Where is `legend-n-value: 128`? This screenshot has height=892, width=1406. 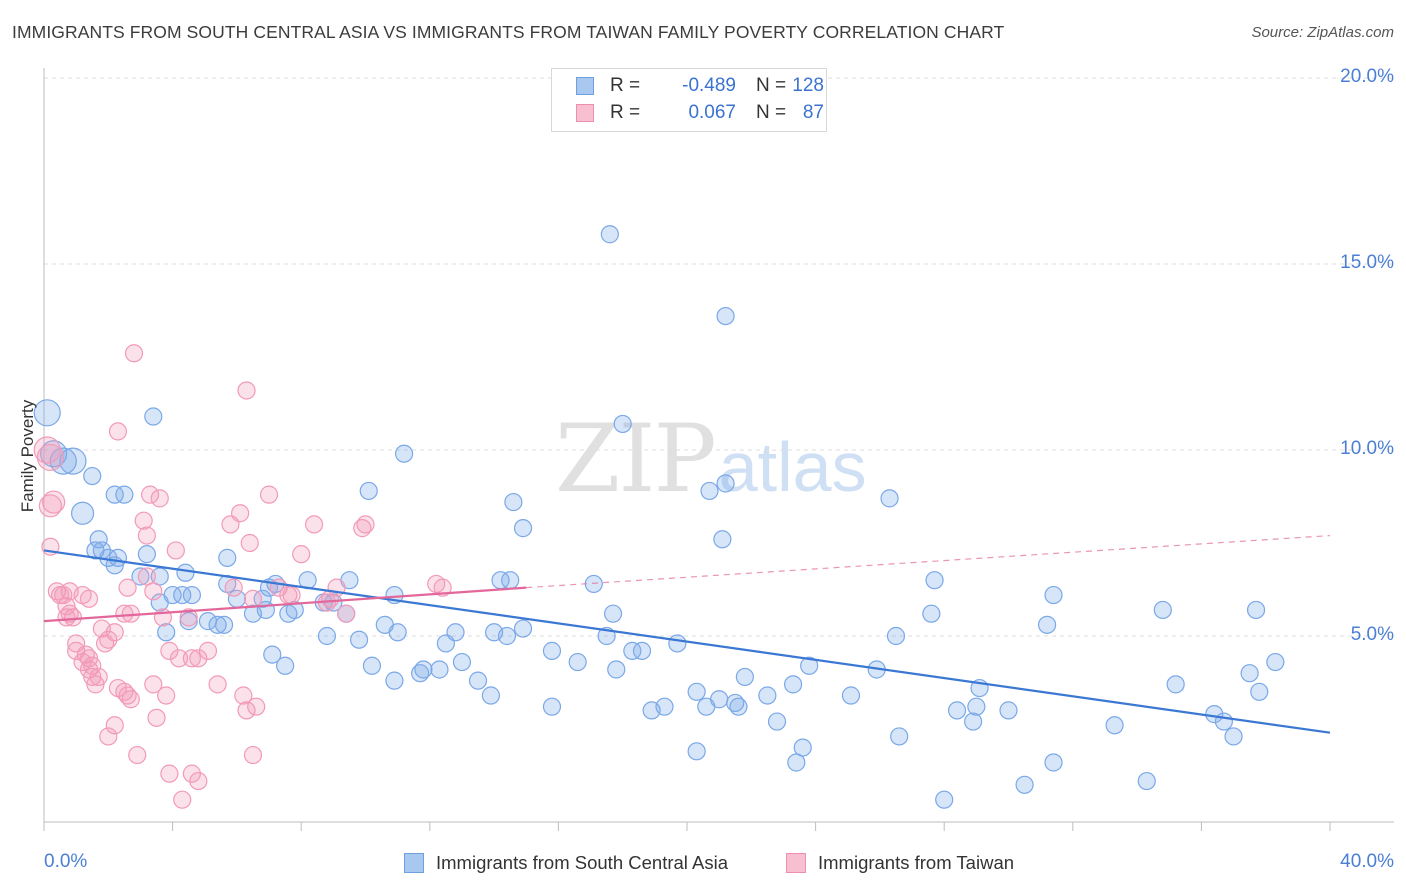 legend-n-value: 128 is located at coordinates (808, 85).